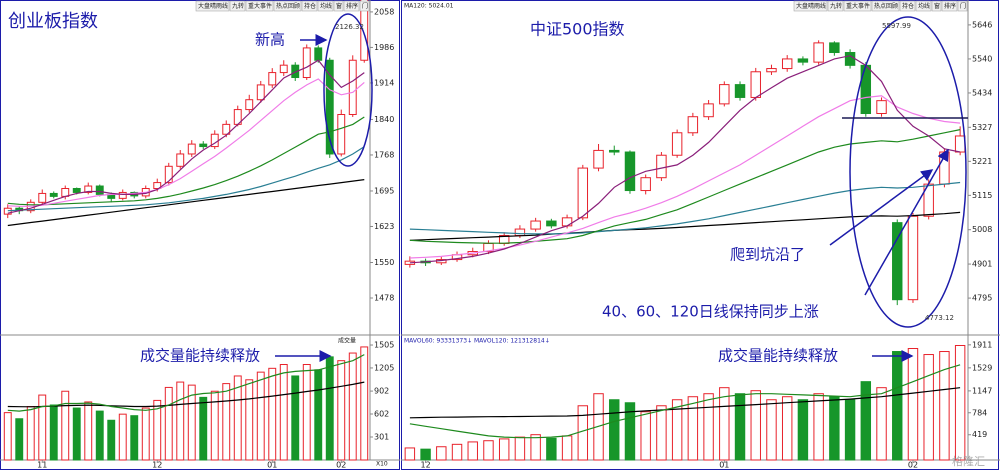 The height and width of the screenshot is (470, 1000). What do you see at coordinates (384, 190) in the screenshot?
I see `y-tick-label: 1695` at bounding box center [384, 190].